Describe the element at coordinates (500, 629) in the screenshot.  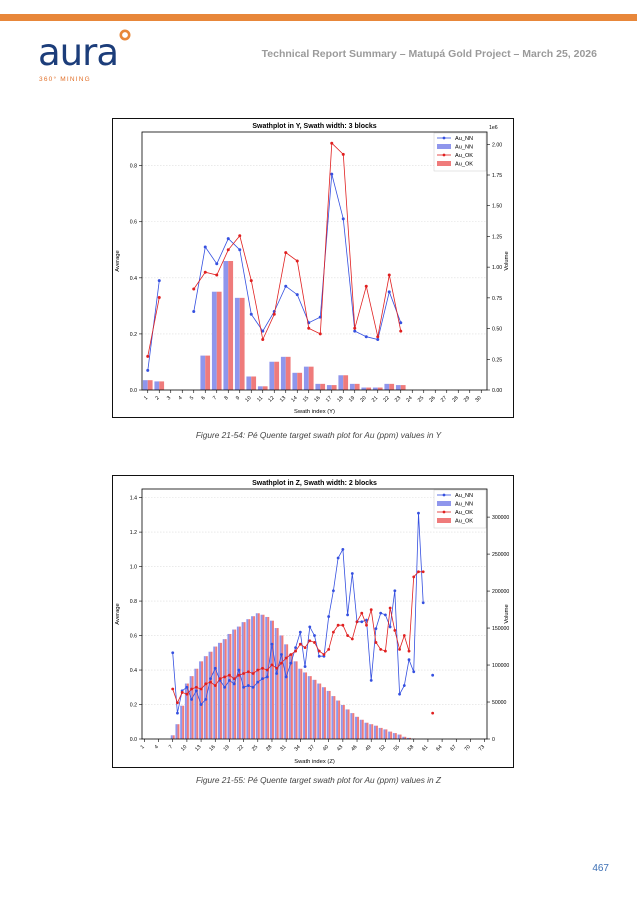
I see `y2-tick-label: 150000` at that location.